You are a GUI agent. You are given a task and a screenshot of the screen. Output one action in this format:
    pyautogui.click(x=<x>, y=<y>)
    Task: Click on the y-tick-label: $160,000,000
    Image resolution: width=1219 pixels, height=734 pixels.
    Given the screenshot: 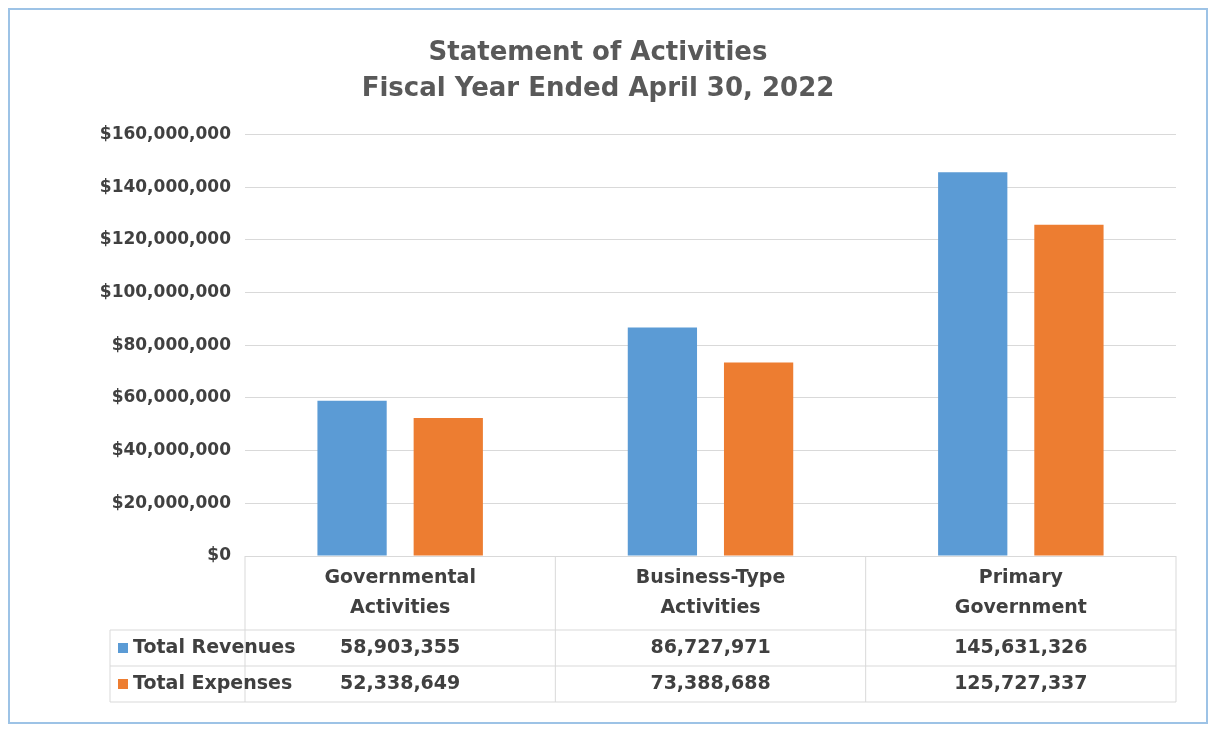 What is the action you would take?
    pyautogui.click(x=165, y=132)
    